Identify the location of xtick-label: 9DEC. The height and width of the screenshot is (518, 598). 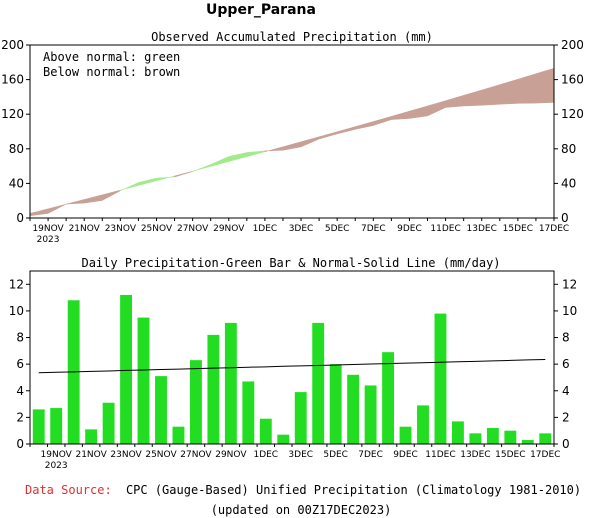
(409, 229).